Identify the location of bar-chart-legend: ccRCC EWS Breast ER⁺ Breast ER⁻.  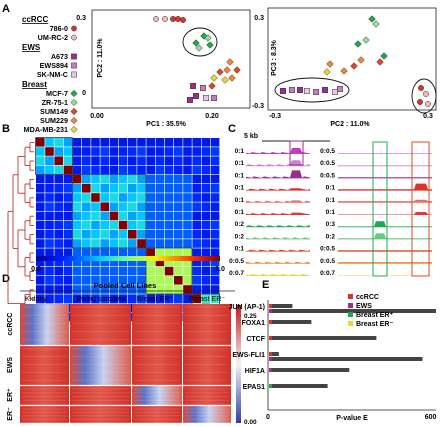
(370, 311).